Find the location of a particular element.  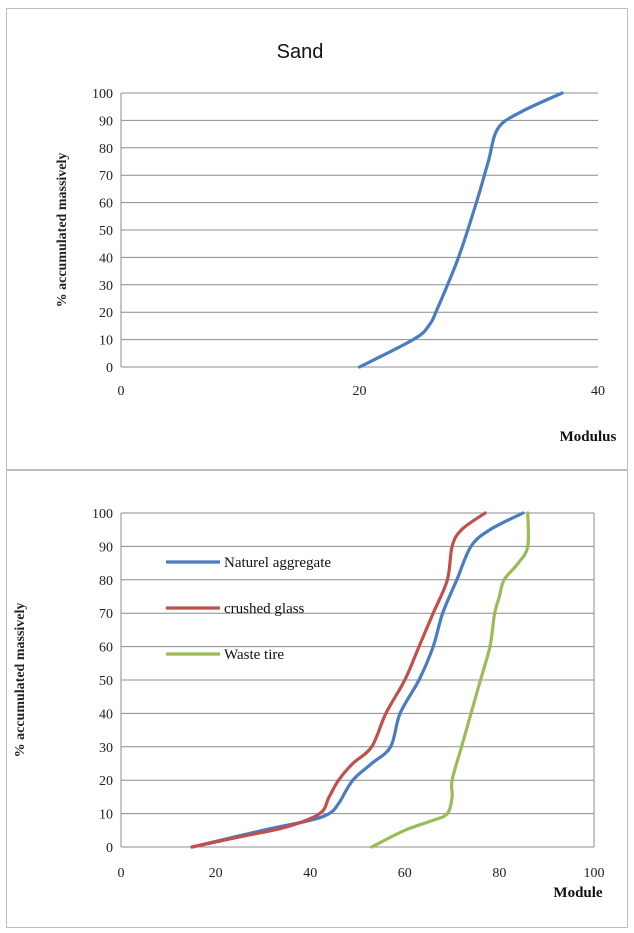

legend-label: Naturel aggregate is located at coordinates (277, 563).